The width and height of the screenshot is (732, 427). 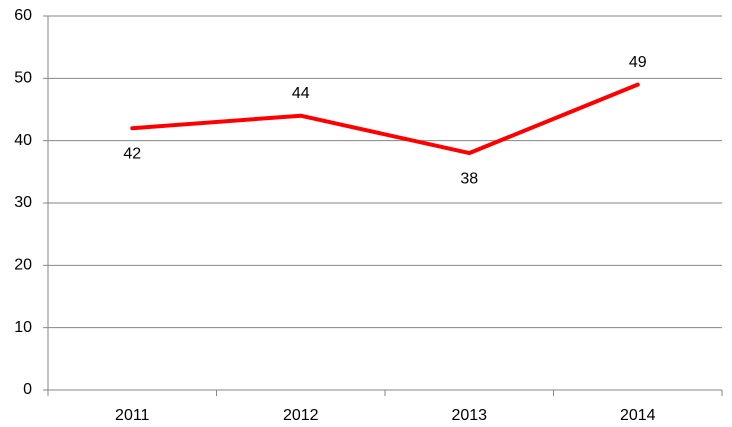 What do you see at coordinates (132, 153) in the screenshot?
I see `data-label: 42` at bounding box center [132, 153].